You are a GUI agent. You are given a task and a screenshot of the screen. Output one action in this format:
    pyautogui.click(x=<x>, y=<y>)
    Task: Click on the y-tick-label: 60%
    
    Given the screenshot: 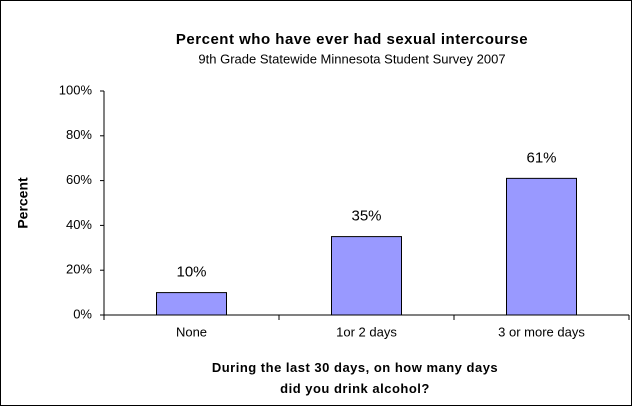 What is the action you would take?
    pyautogui.click(x=79, y=179)
    